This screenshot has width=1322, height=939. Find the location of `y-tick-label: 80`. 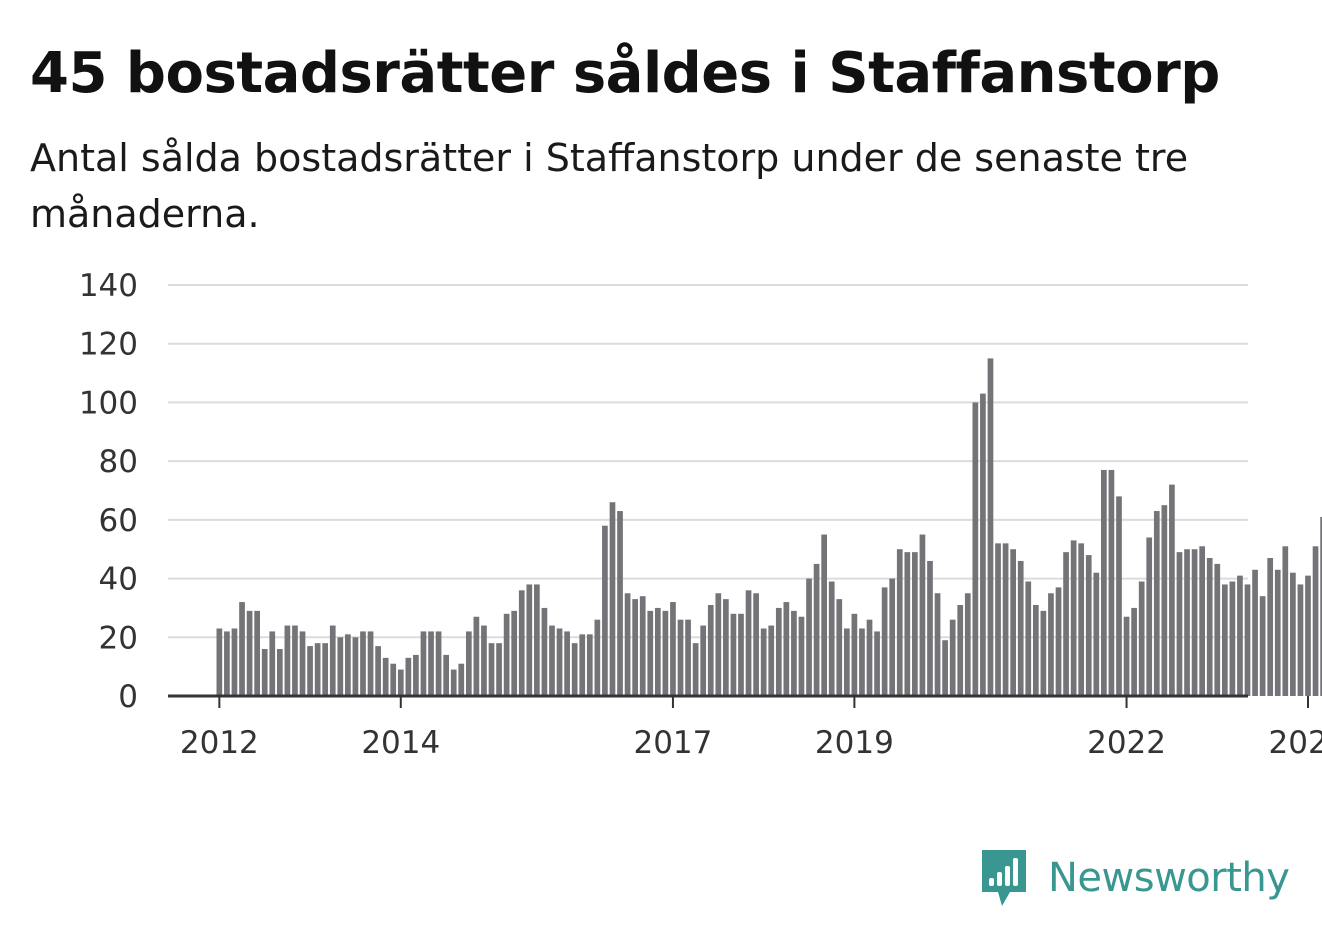

y-tick-label: 80 is located at coordinates (118, 462).